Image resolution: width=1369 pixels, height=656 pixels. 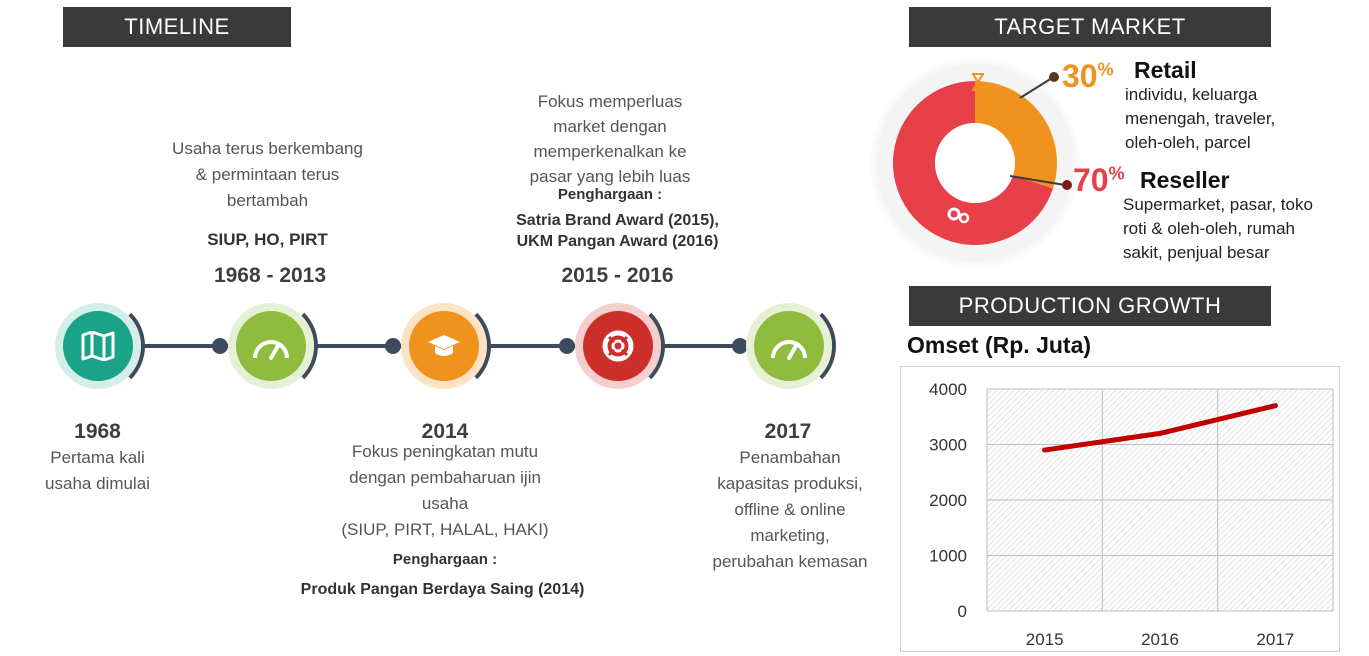 I want to click on reseller-title: Reseller, so click(x=1185, y=180).